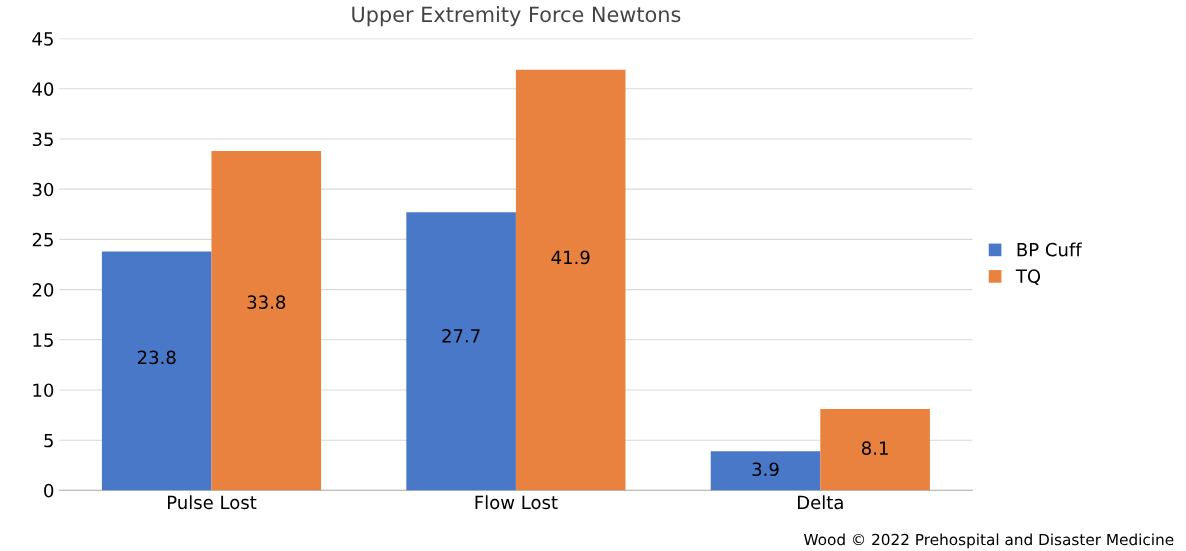 The height and width of the screenshot is (551, 1186). Describe the element at coordinates (516, 16) in the screenshot. I see `chart-title: Upper Extremity Force Newtons` at that location.